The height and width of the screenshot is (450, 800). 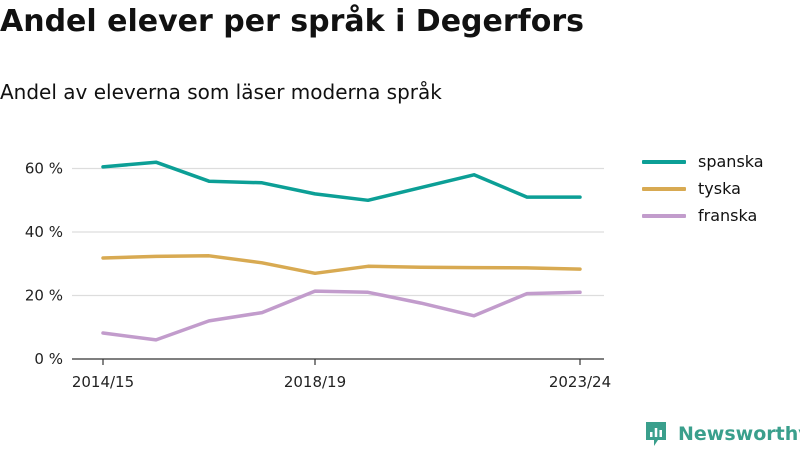 What do you see at coordinates (341, 265) in the screenshot?
I see `series-line-tyska` at bounding box center [341, 265].